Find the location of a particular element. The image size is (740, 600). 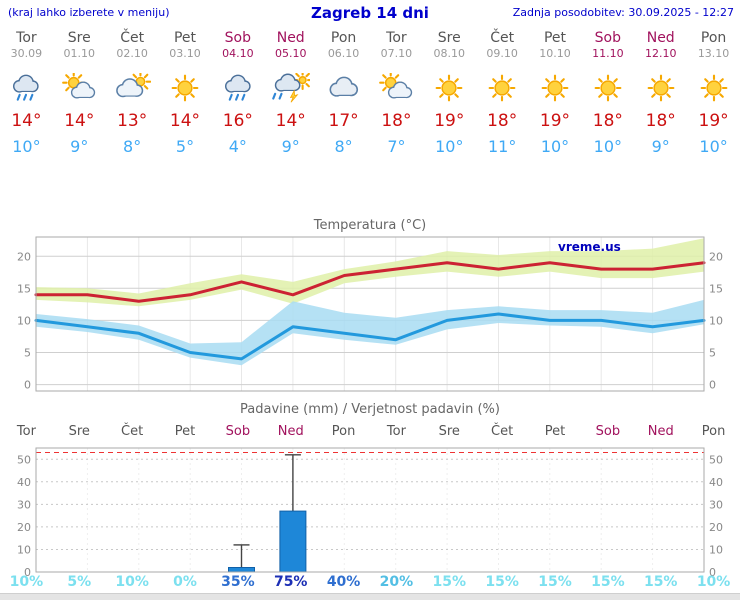

page-title: Zagreb 14 dni is located at coordinates (370, 13).